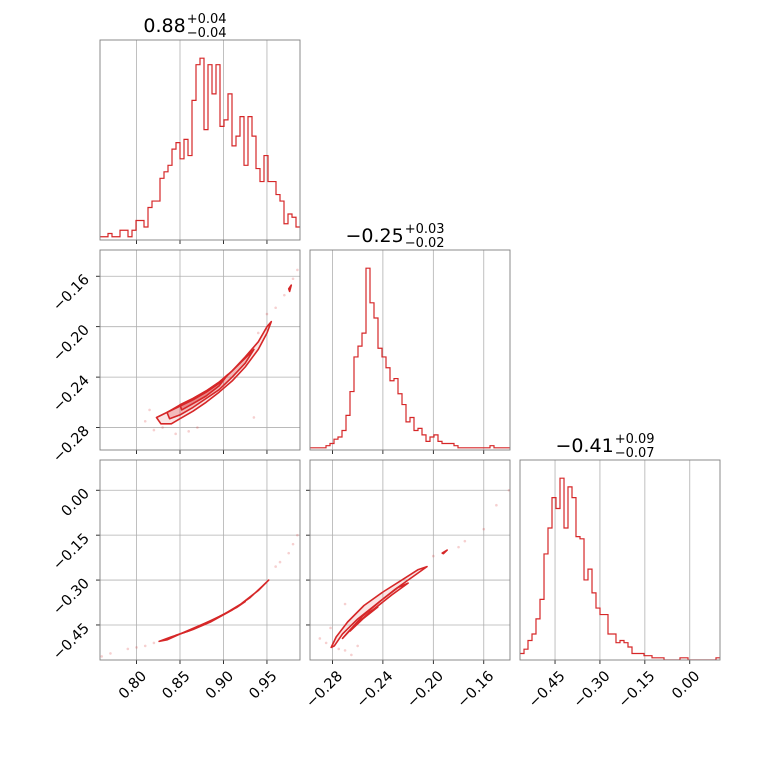  I want to click on scatter-panel-1-3: 0.80 0.85 0.90 0.95 −0.45−0.30−0.15 0.00, so click(176, 580).